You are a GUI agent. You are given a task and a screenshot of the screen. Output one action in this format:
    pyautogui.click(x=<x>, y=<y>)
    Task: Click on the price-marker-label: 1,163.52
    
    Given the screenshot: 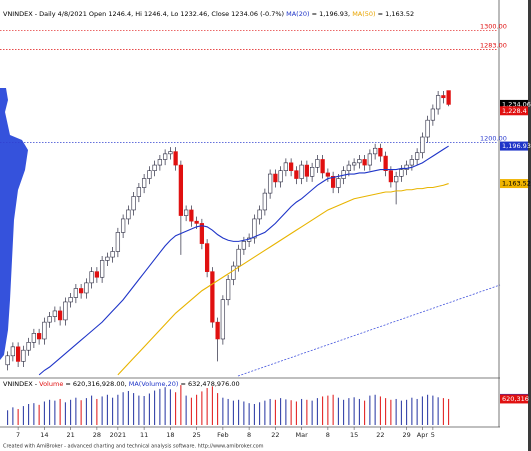 What is the action you would take?
    pyautogui.click(x=516, y=184)
    